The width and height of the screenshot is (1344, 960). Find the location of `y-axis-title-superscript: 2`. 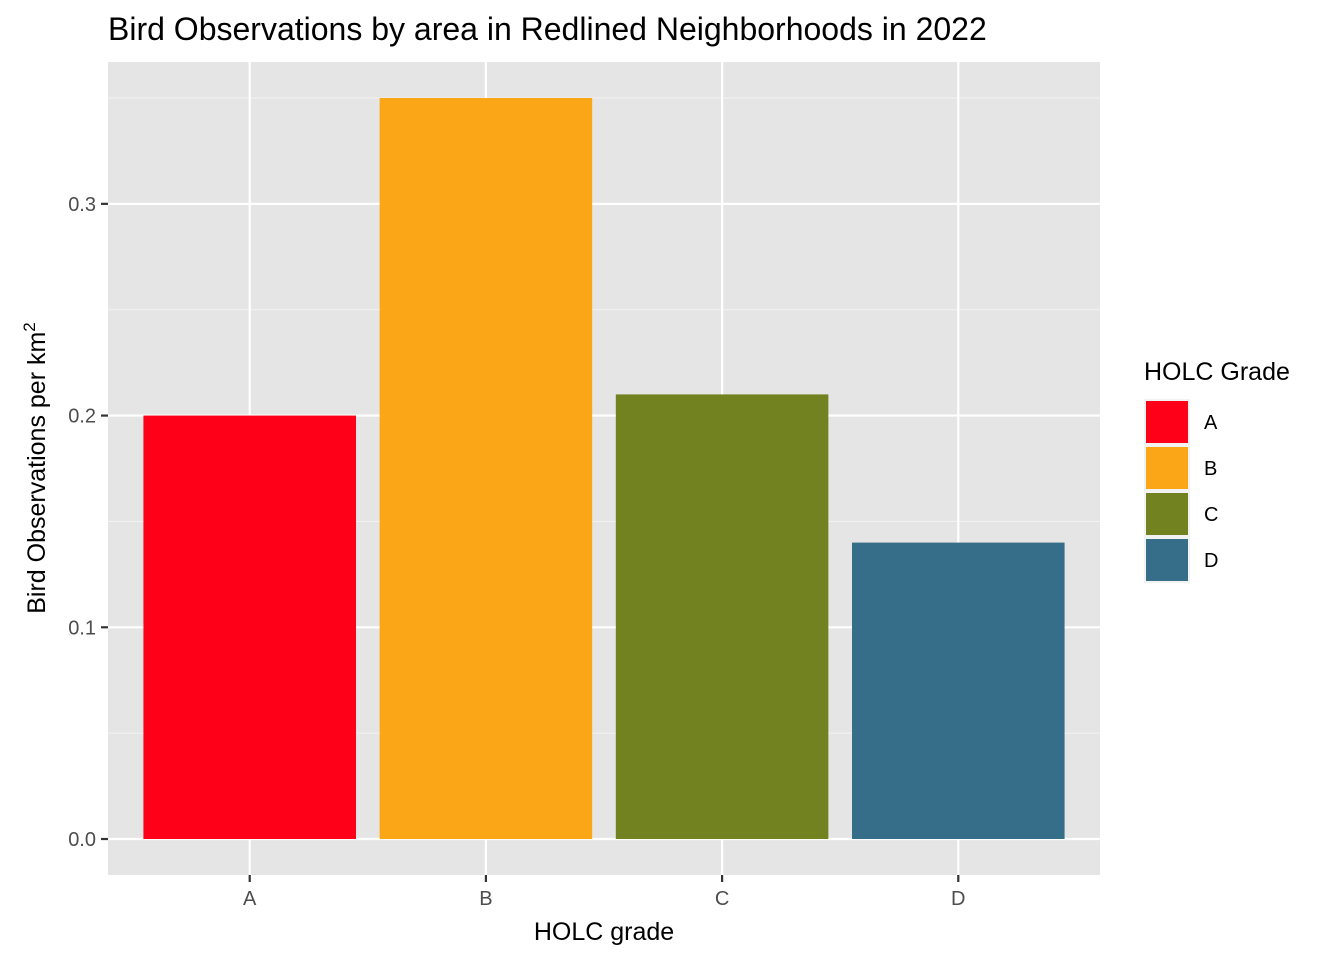

y-axis-title-superscript: 2 is located at coordinates (29, 326).